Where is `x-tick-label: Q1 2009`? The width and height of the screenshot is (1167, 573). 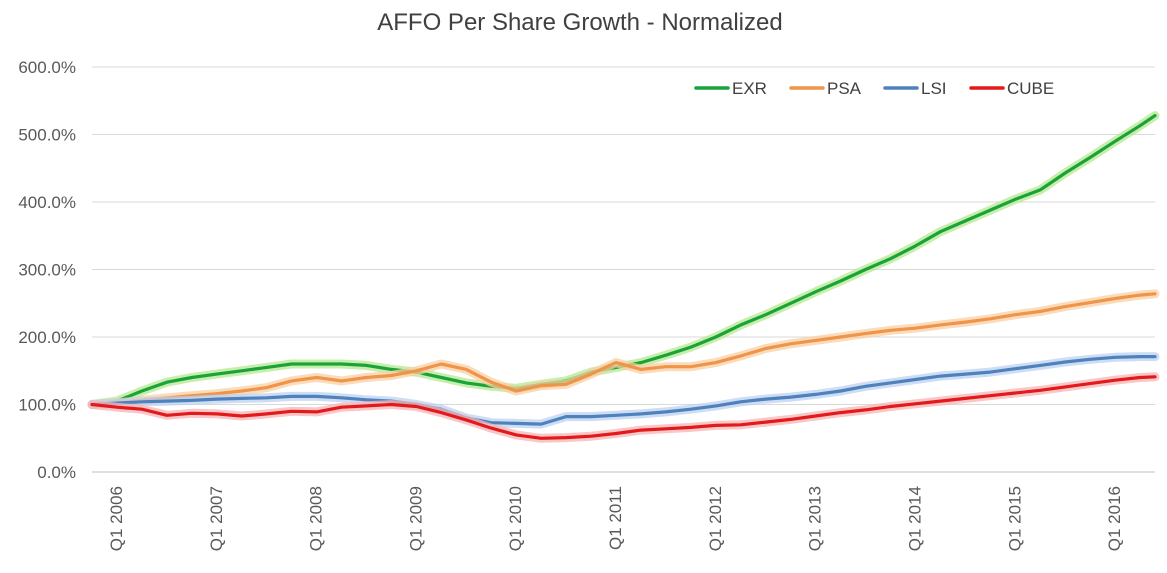
x-tick-label: Q1 2009 is located at coordinates (415, 518).